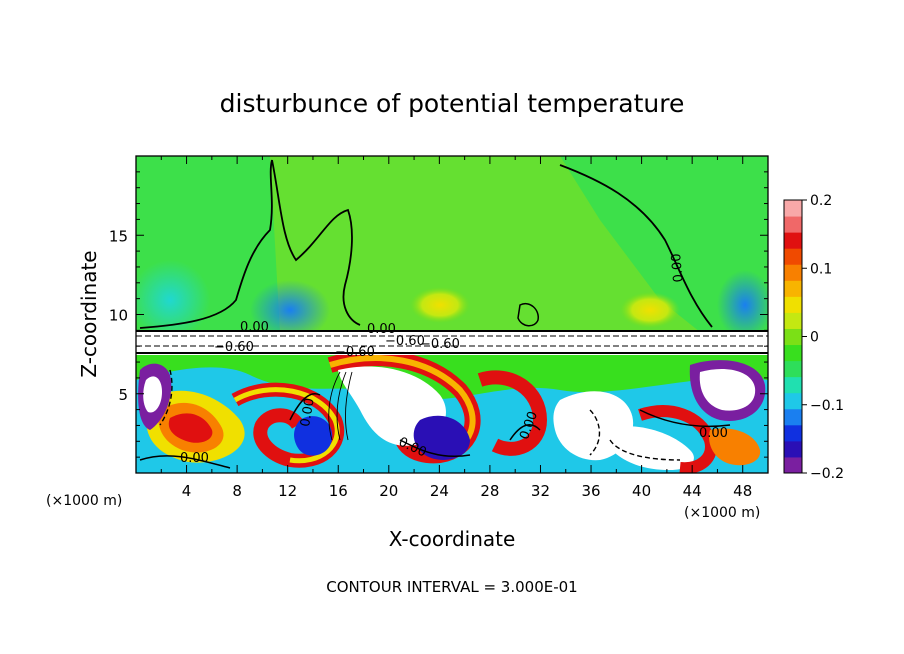 The width and height of the screenshot is (904, 654). Describe the element at coordinates (735, 447) in the screenshot. I see `field-lower-orange-right` at that location.